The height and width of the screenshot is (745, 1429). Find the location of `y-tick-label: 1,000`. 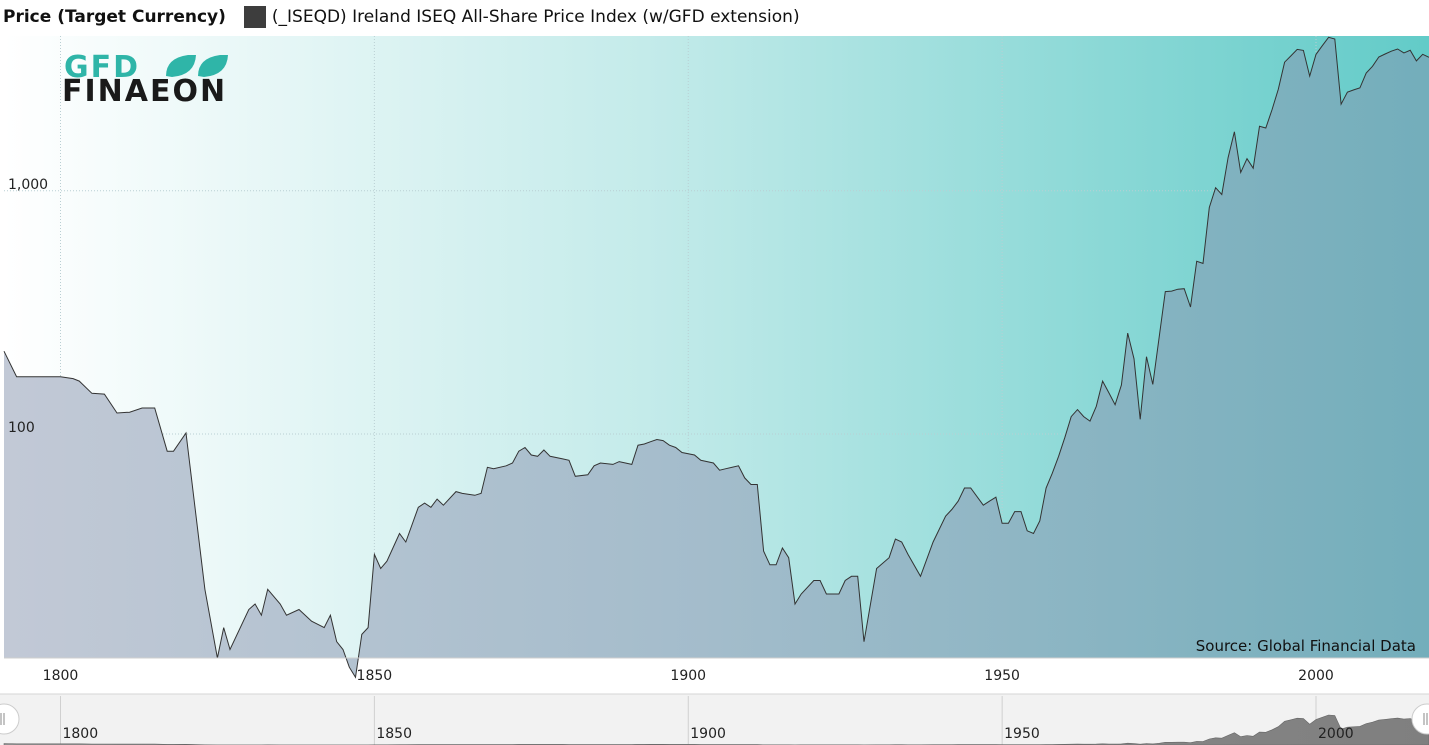

y-tick-label: 1,000 is located at coordinates (28, 185).